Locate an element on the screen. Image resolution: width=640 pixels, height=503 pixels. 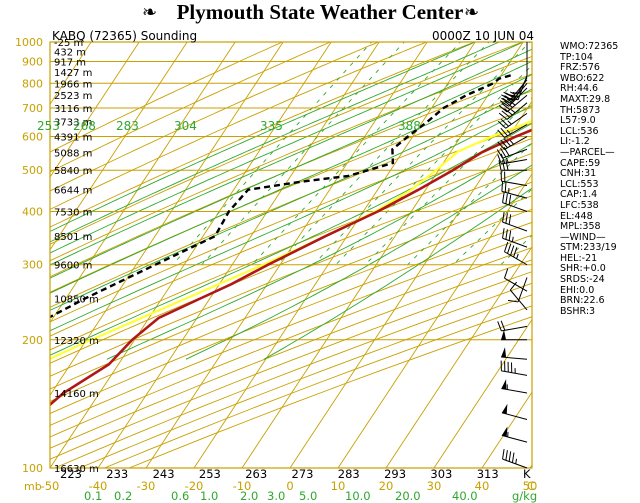
temperature-tick-label: 10 is located at coordinates (338, 486).